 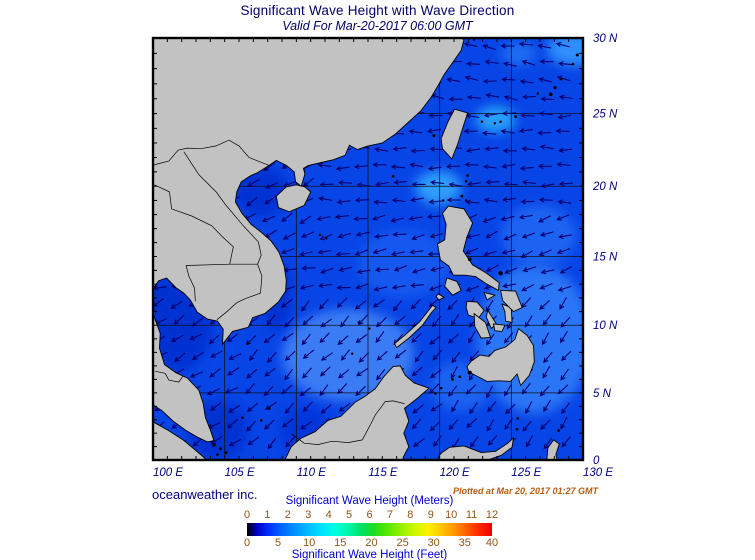 I want to click on colorbar-title-meters: Significant Wave Height (Meters), so click(x=369, y=501).